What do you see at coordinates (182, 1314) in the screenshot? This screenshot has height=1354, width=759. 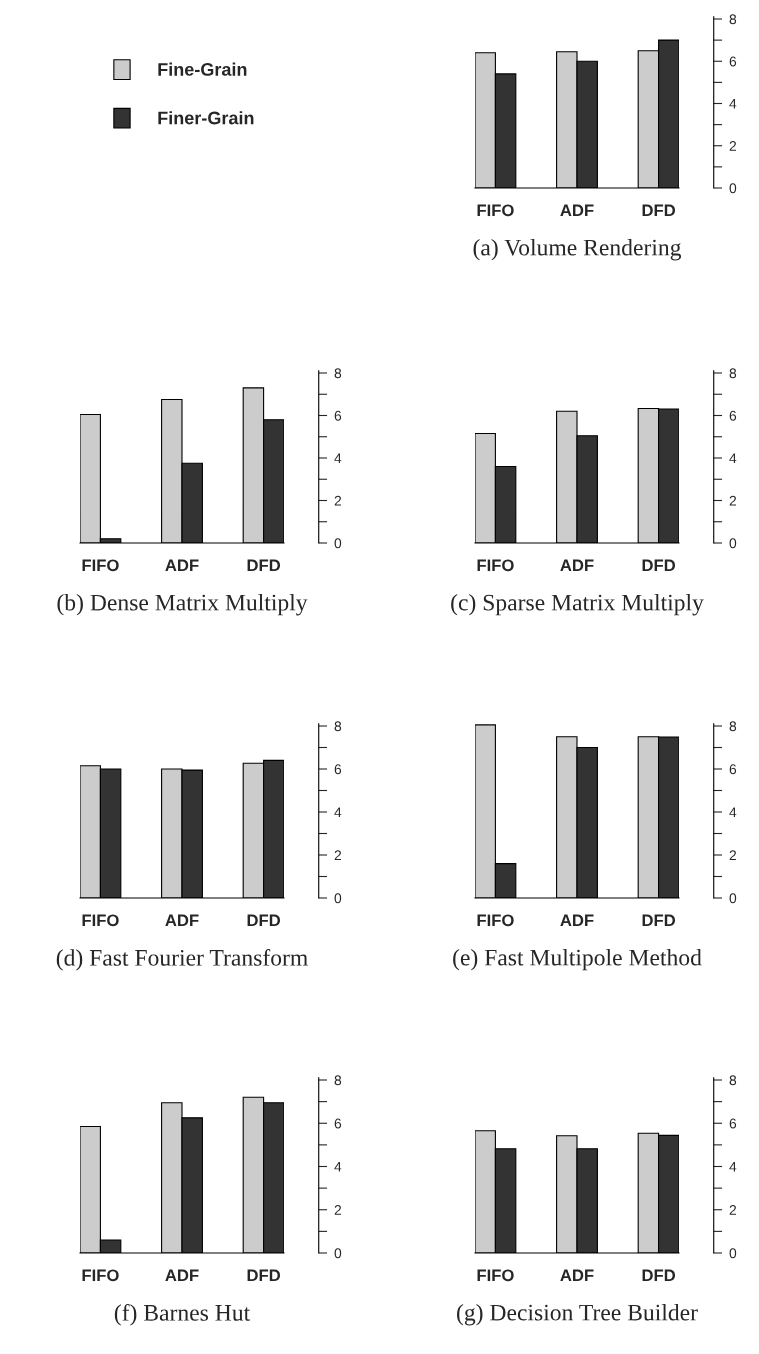 I see `x-axis-title: (f) Barnes Hut` at bounding box center [182, 1314].